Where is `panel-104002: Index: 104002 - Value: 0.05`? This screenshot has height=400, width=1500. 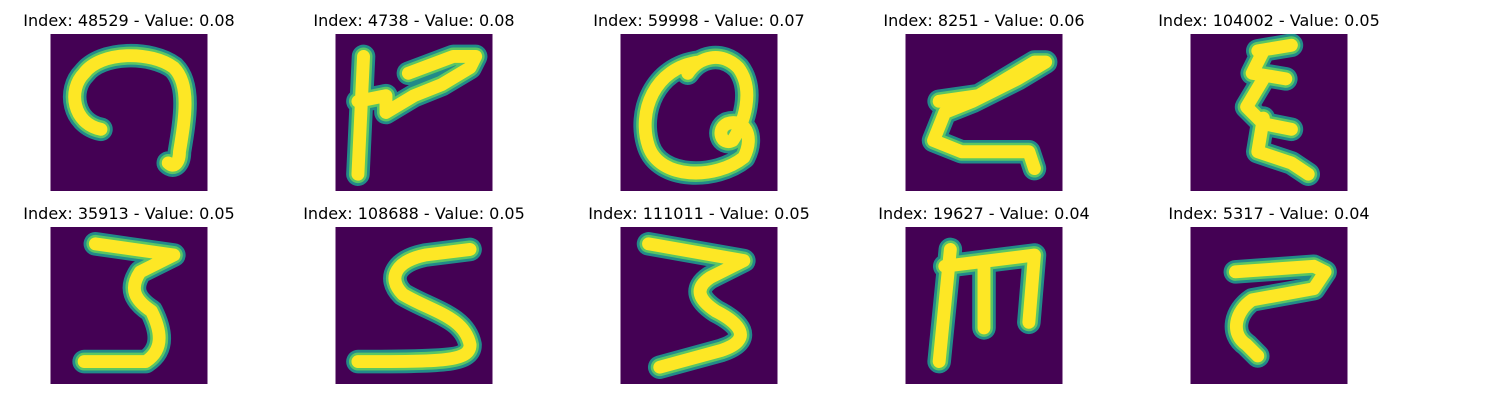
panel-104002: Index: 104002 - Value: 0.05 is located at coordinates (1269, 103).